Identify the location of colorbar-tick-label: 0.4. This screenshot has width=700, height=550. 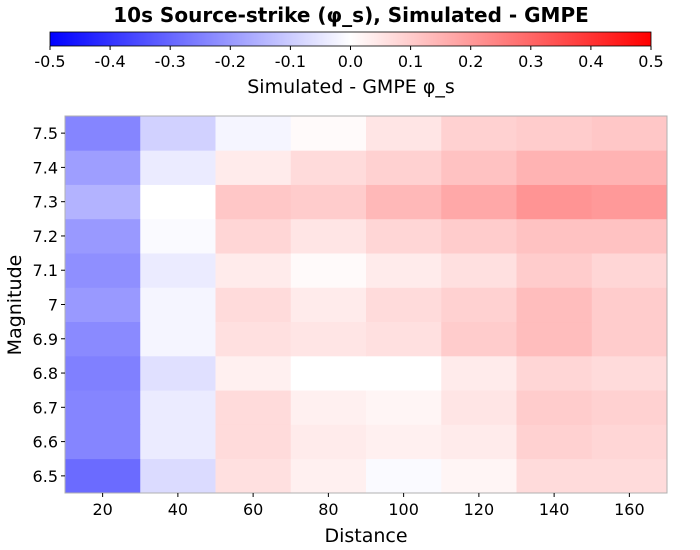
(590, 61).